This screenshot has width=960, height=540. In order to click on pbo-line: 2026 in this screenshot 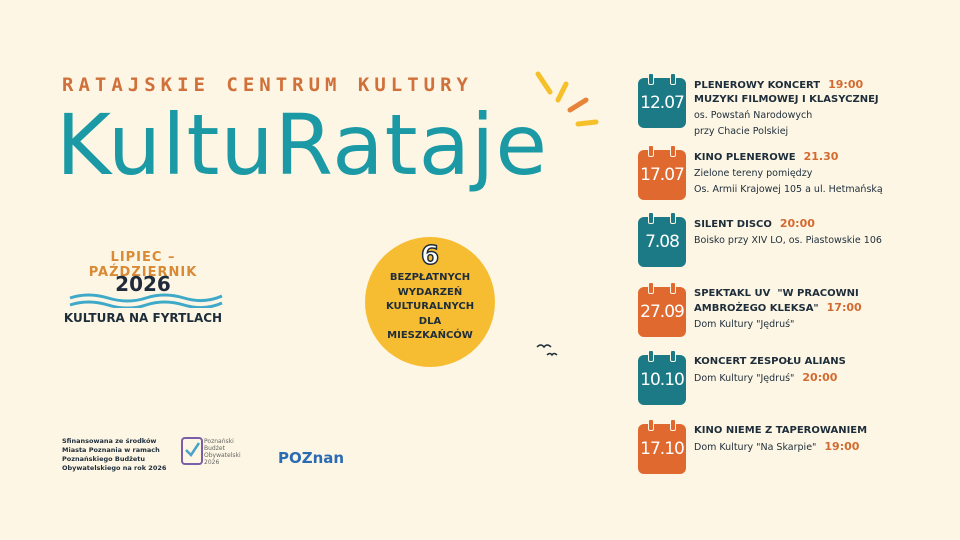, I will do `click(212, 462)`.